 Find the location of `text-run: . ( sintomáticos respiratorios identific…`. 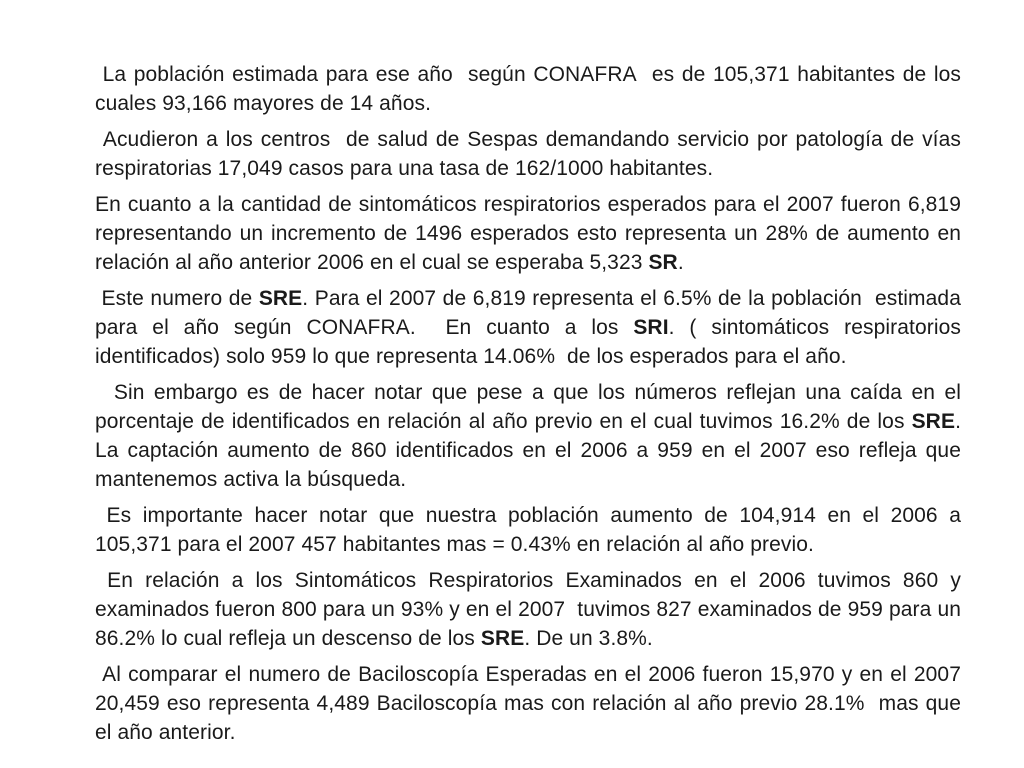

text-run: . ( sintomáticos respiratorios identific… is located at coordinates (528, 342).